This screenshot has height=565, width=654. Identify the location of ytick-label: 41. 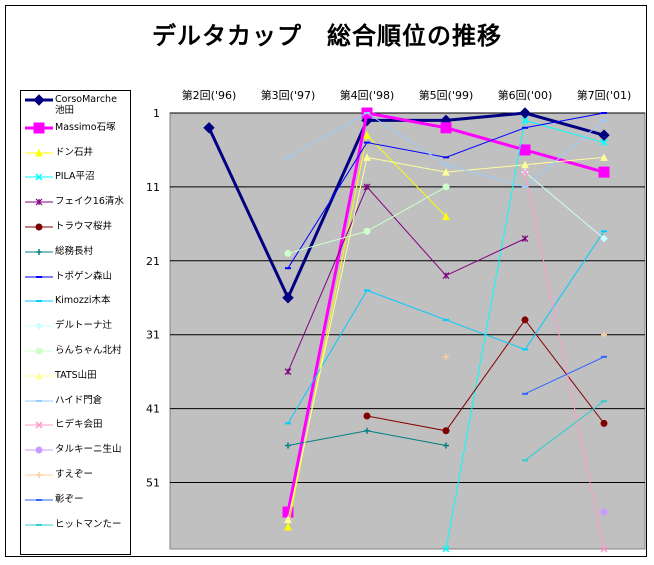
(153, 409).